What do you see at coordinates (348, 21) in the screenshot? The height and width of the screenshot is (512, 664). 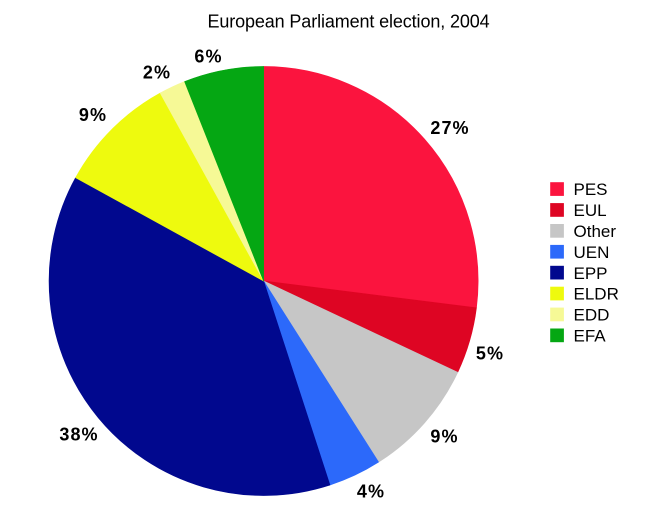 I see `svg-text:European Parliament election,: European Parliament election, 2004` at bounding box center [348, 21].